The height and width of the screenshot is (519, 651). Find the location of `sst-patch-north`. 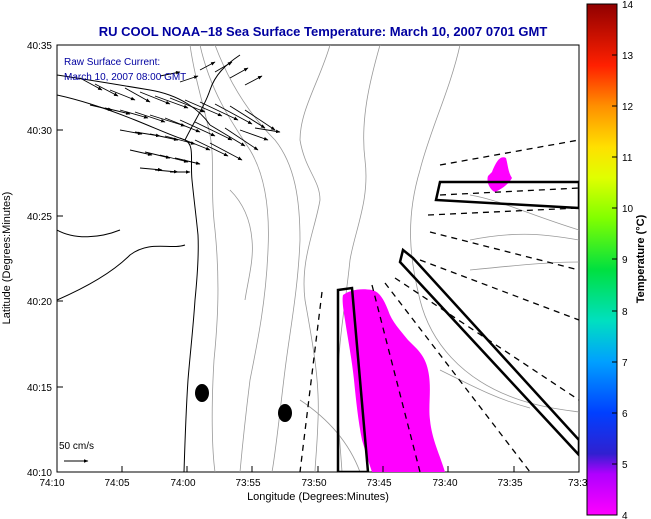

sst-patch-north is located at coordinates (499, 174).